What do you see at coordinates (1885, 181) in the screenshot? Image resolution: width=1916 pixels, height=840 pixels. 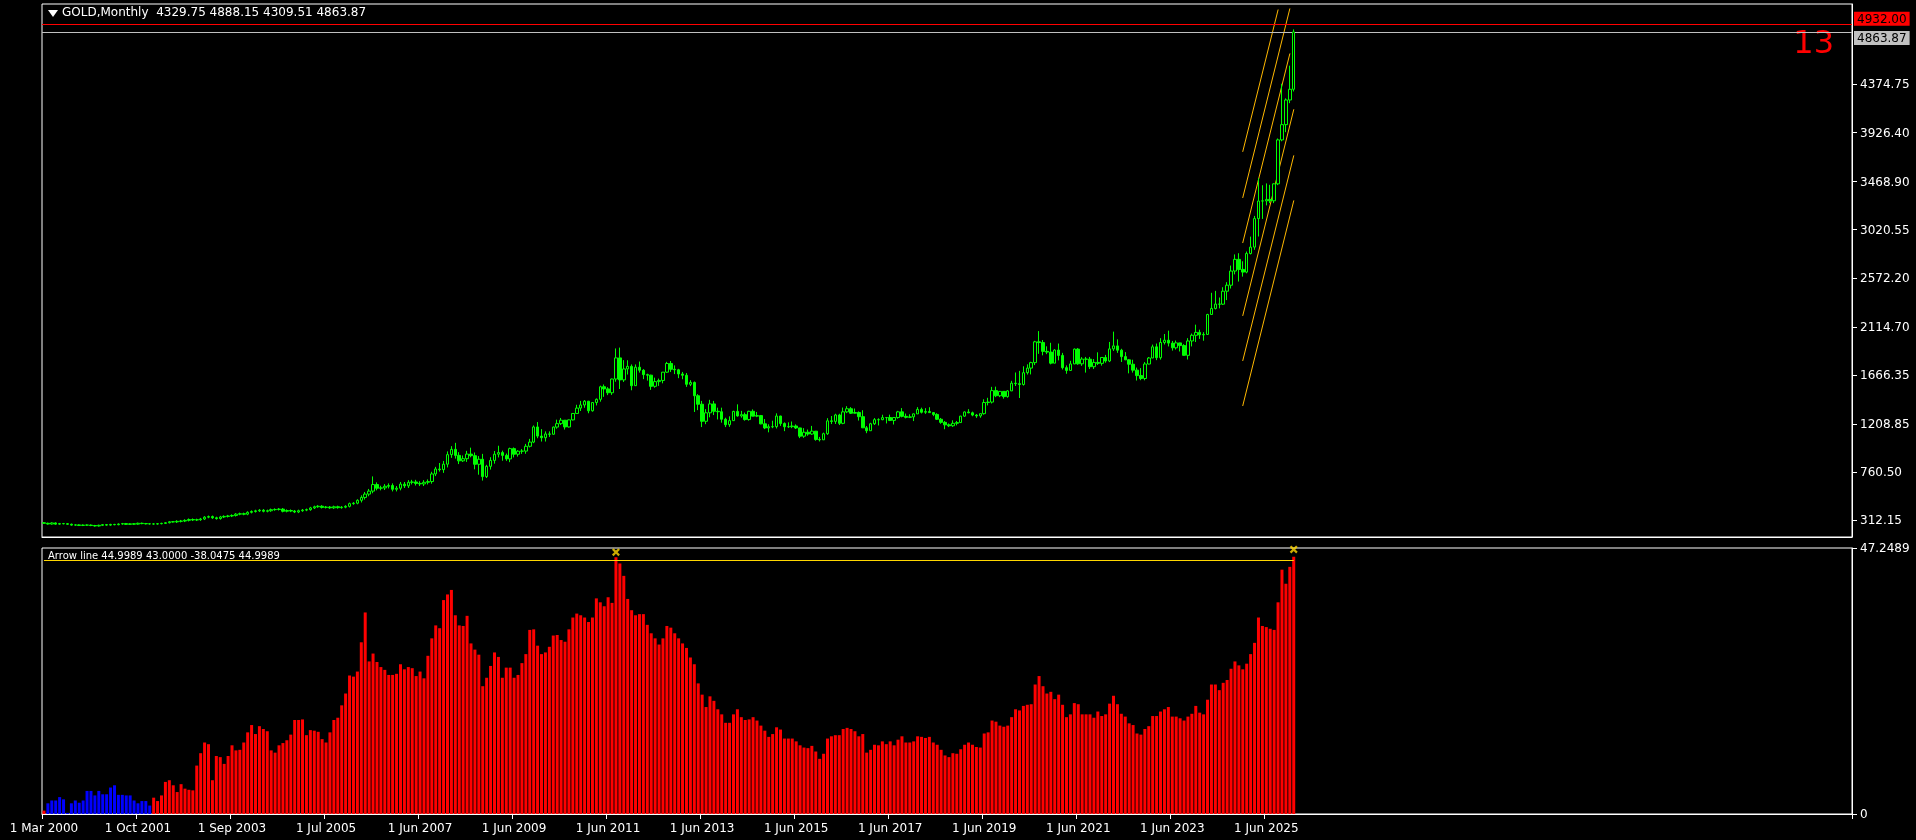 I see `y-tick-label: 3468.90` at bounding box center [1885, 181].